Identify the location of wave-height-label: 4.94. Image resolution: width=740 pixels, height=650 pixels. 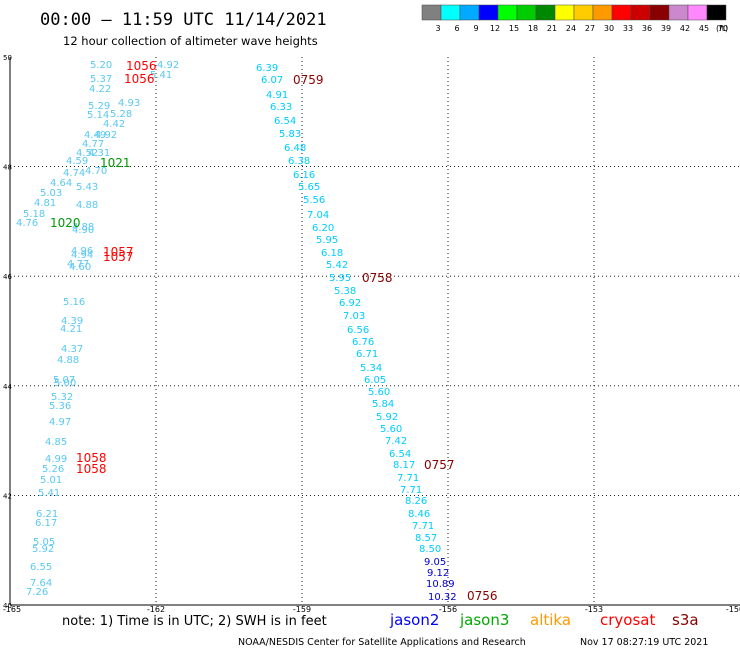
(82, 255).